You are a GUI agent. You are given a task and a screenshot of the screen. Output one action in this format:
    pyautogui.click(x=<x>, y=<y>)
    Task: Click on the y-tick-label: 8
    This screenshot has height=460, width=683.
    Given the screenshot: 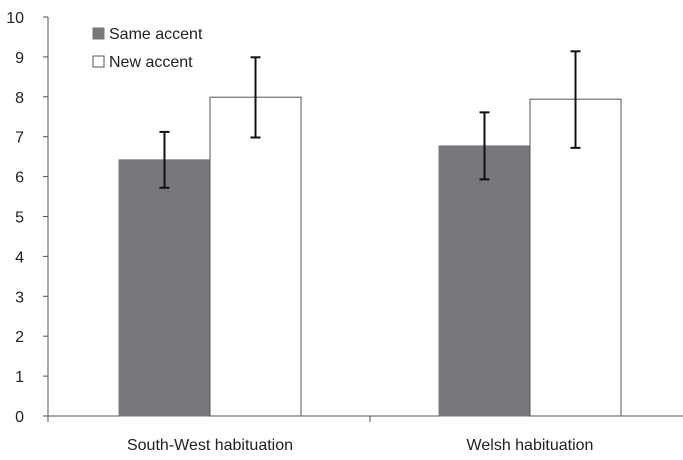 What is the action you would take?
    pyautogui.click(x=19, y=98)
    